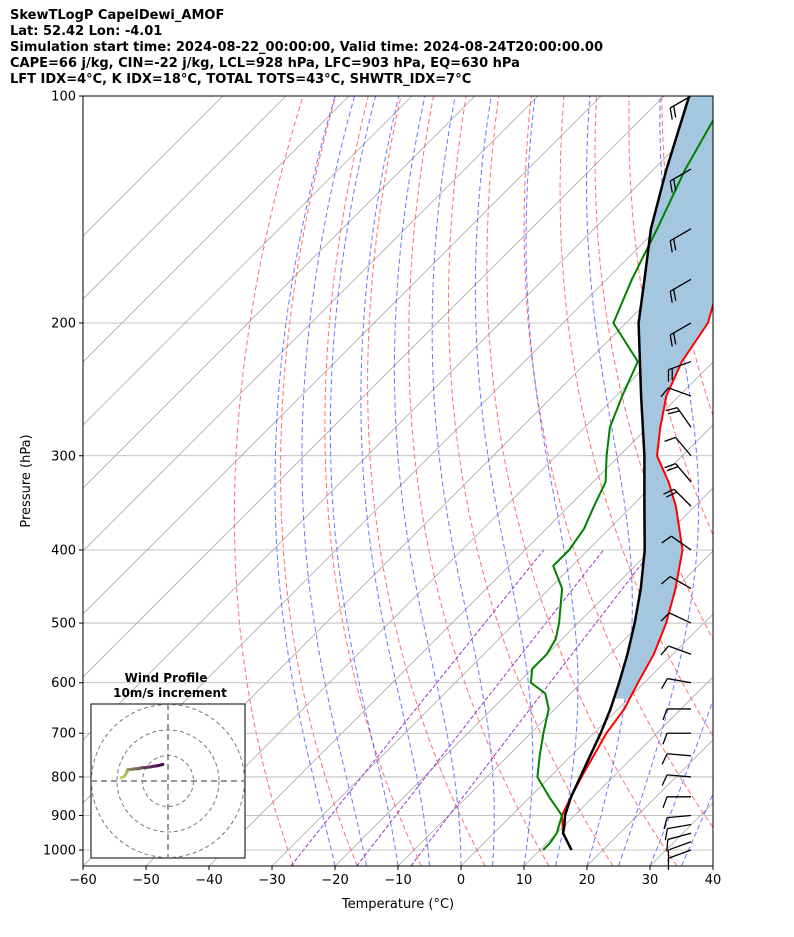 This screenshot has width=794, height=937. I want to click on x-tick-label: 40, so click(713, 880).